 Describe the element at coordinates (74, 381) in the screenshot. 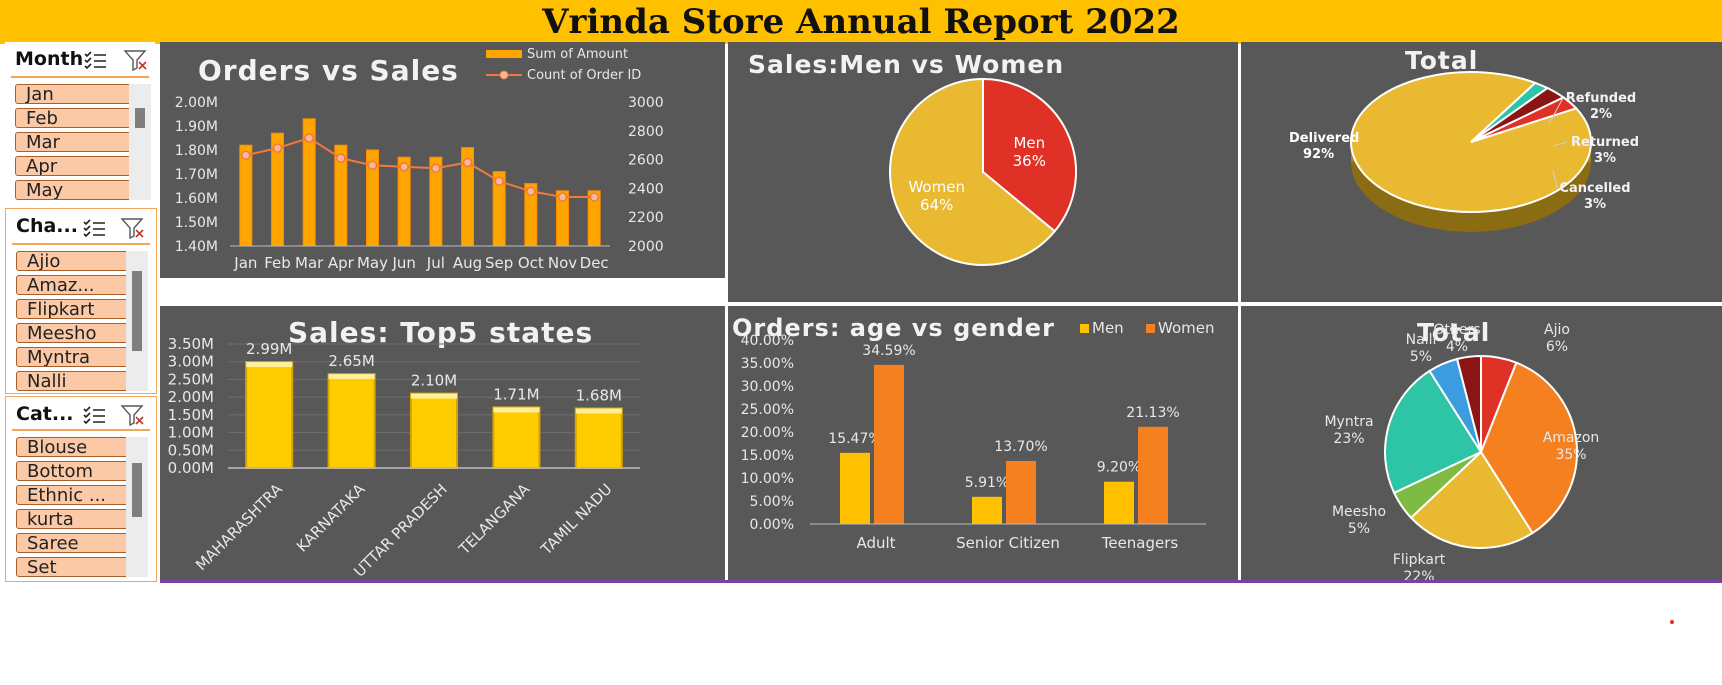

I see `slicer-item: Nalli` at that location.